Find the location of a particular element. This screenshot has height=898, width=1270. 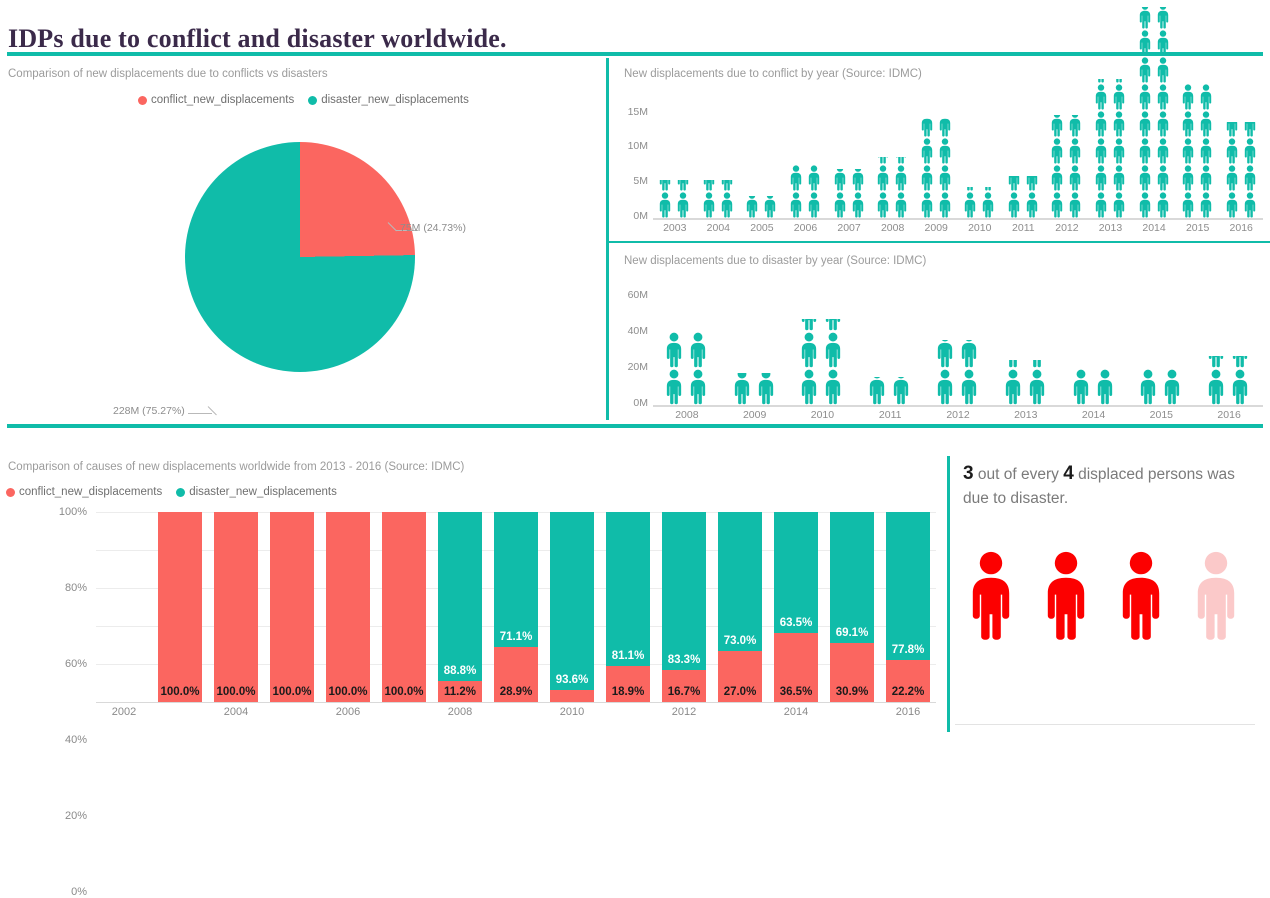

bar-column: 28.9% 71.1% is located at coordinates (516, 607).